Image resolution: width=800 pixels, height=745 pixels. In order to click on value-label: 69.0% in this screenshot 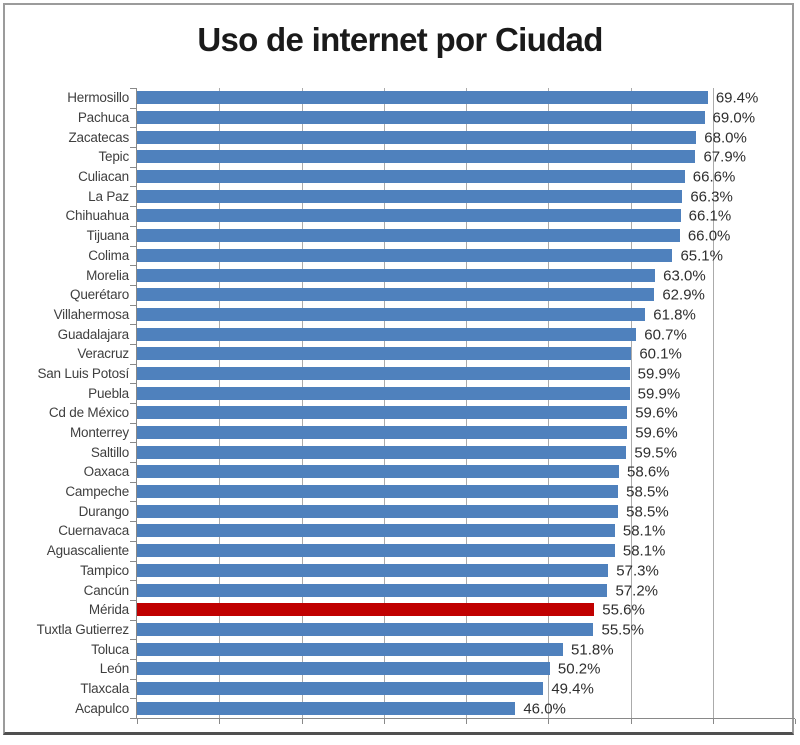, I will do `click(734, 118)`.